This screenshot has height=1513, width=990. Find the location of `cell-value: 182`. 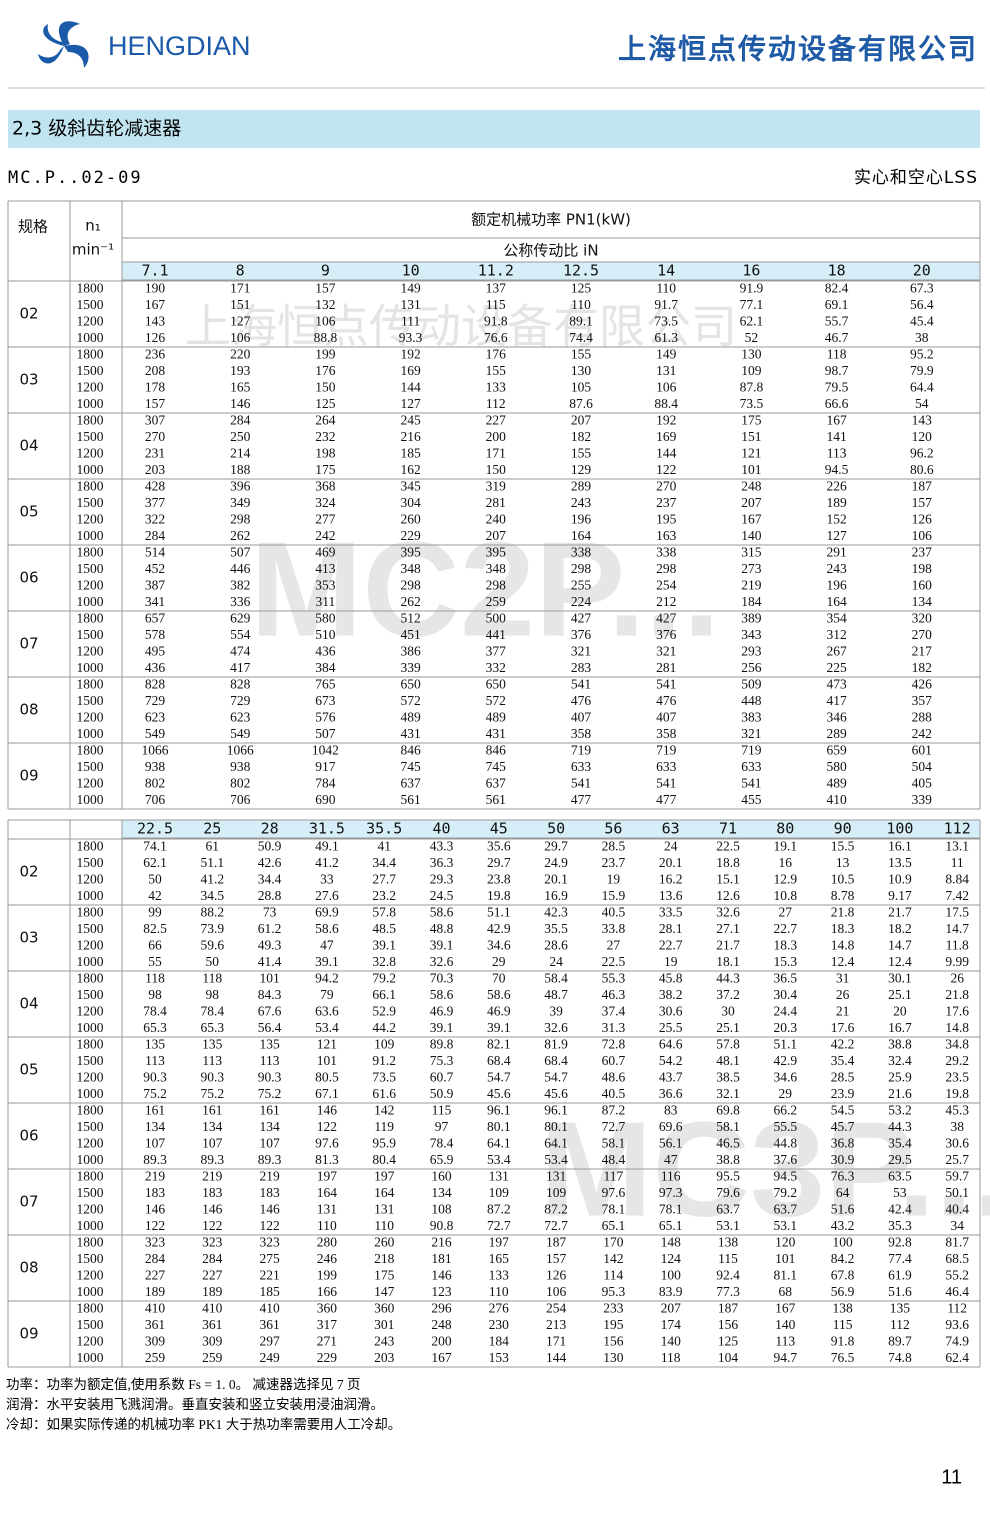

cell-value: 182 is located at coordinates (922, 667).